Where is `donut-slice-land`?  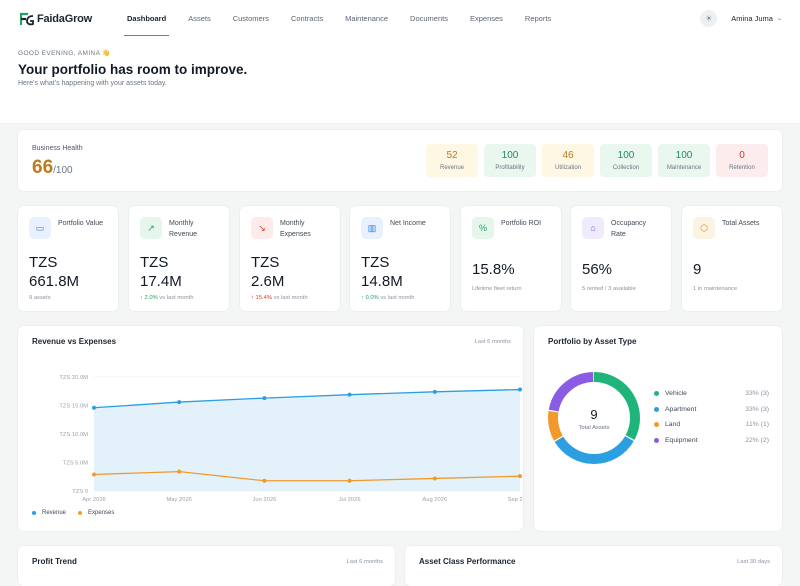
donut-slice-land is located at coordinates (594, 418).